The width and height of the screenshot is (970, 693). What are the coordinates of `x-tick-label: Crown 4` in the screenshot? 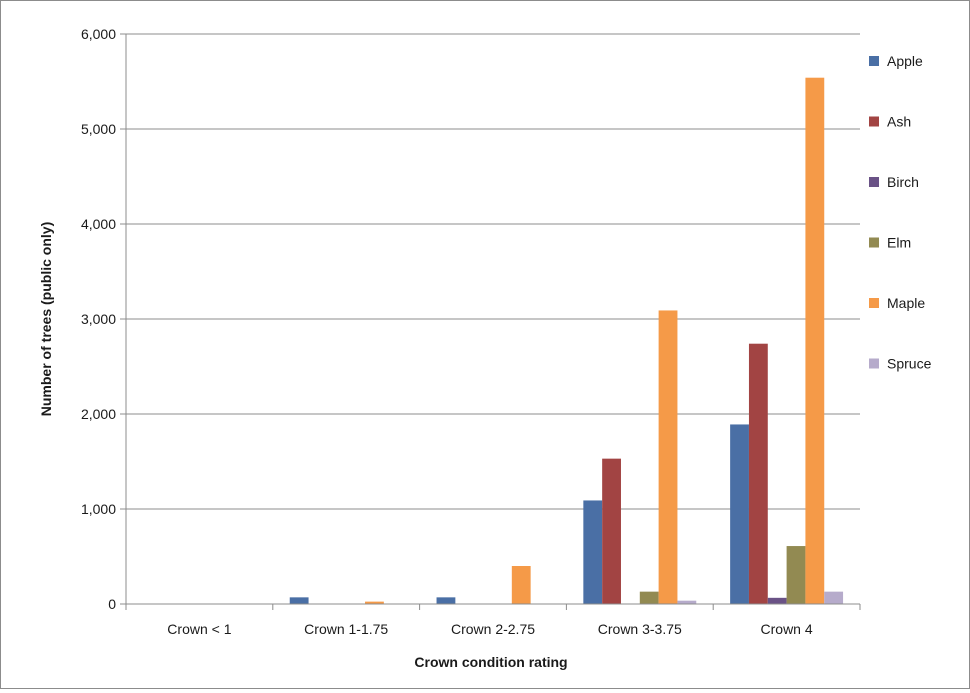 It's located at (787, 629).